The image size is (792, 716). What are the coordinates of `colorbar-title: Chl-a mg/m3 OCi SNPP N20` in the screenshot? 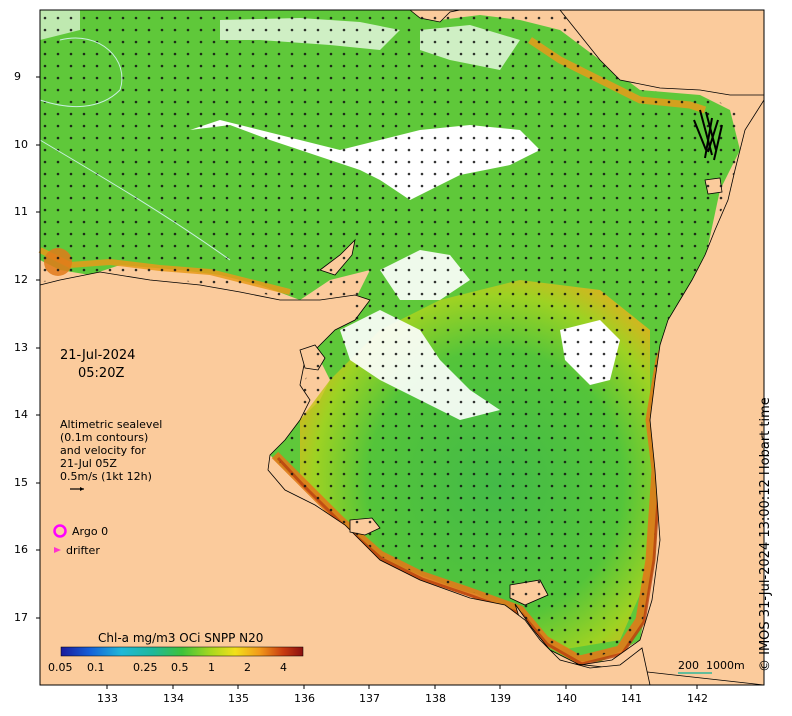 It's located at (181, 638).